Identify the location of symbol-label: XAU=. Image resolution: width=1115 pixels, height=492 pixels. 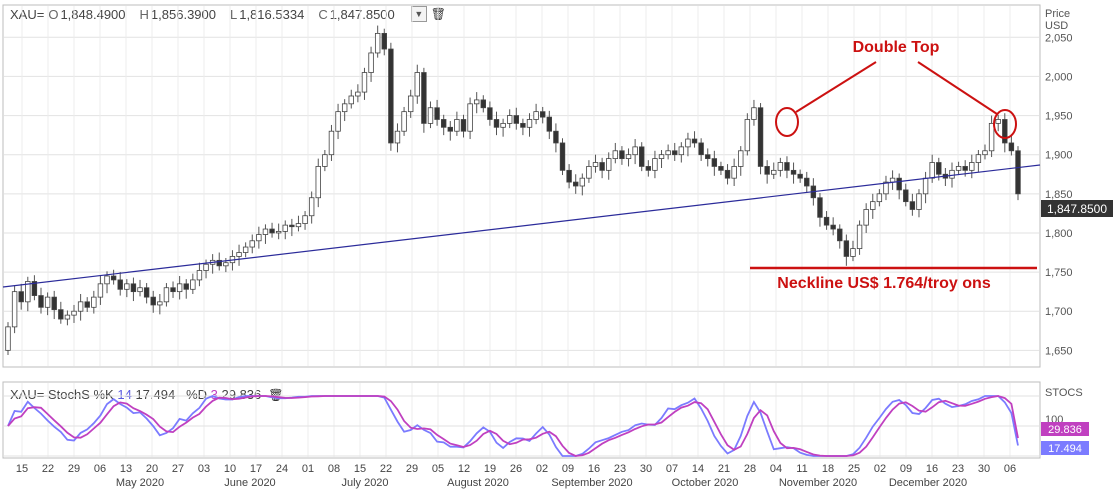
(27, 14).